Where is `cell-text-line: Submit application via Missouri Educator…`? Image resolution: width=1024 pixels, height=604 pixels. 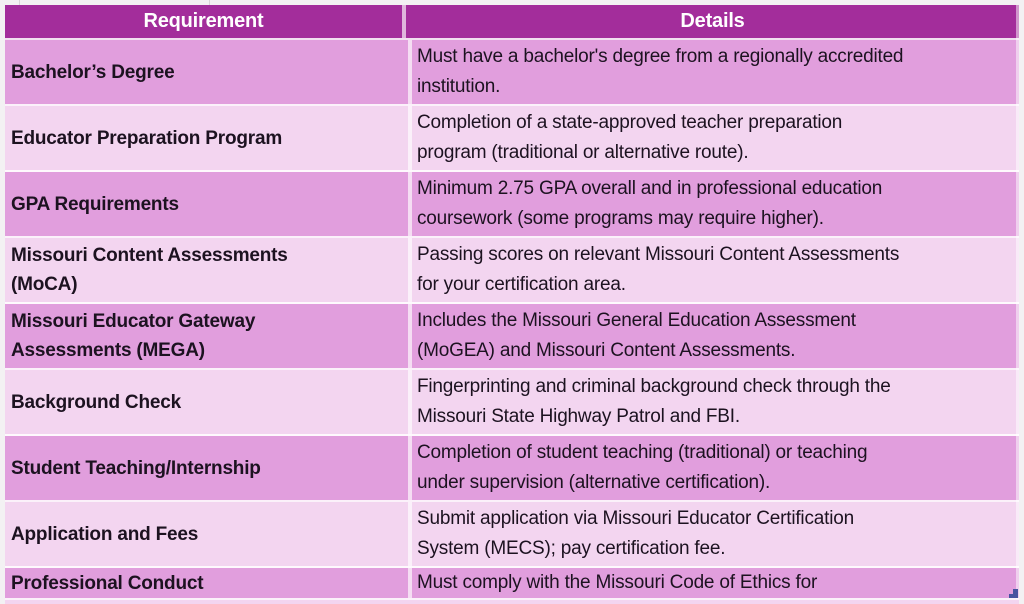
cell-text-line: Submit application via Missouri Educator… is located at coordinates (635, 518).